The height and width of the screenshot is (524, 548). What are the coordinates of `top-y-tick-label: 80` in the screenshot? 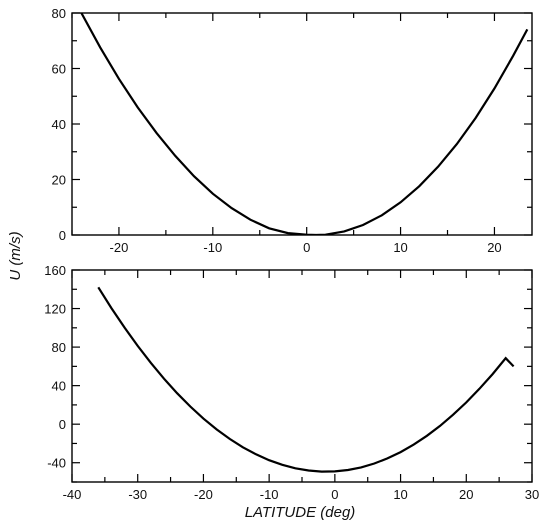 It's located at (59, 13).